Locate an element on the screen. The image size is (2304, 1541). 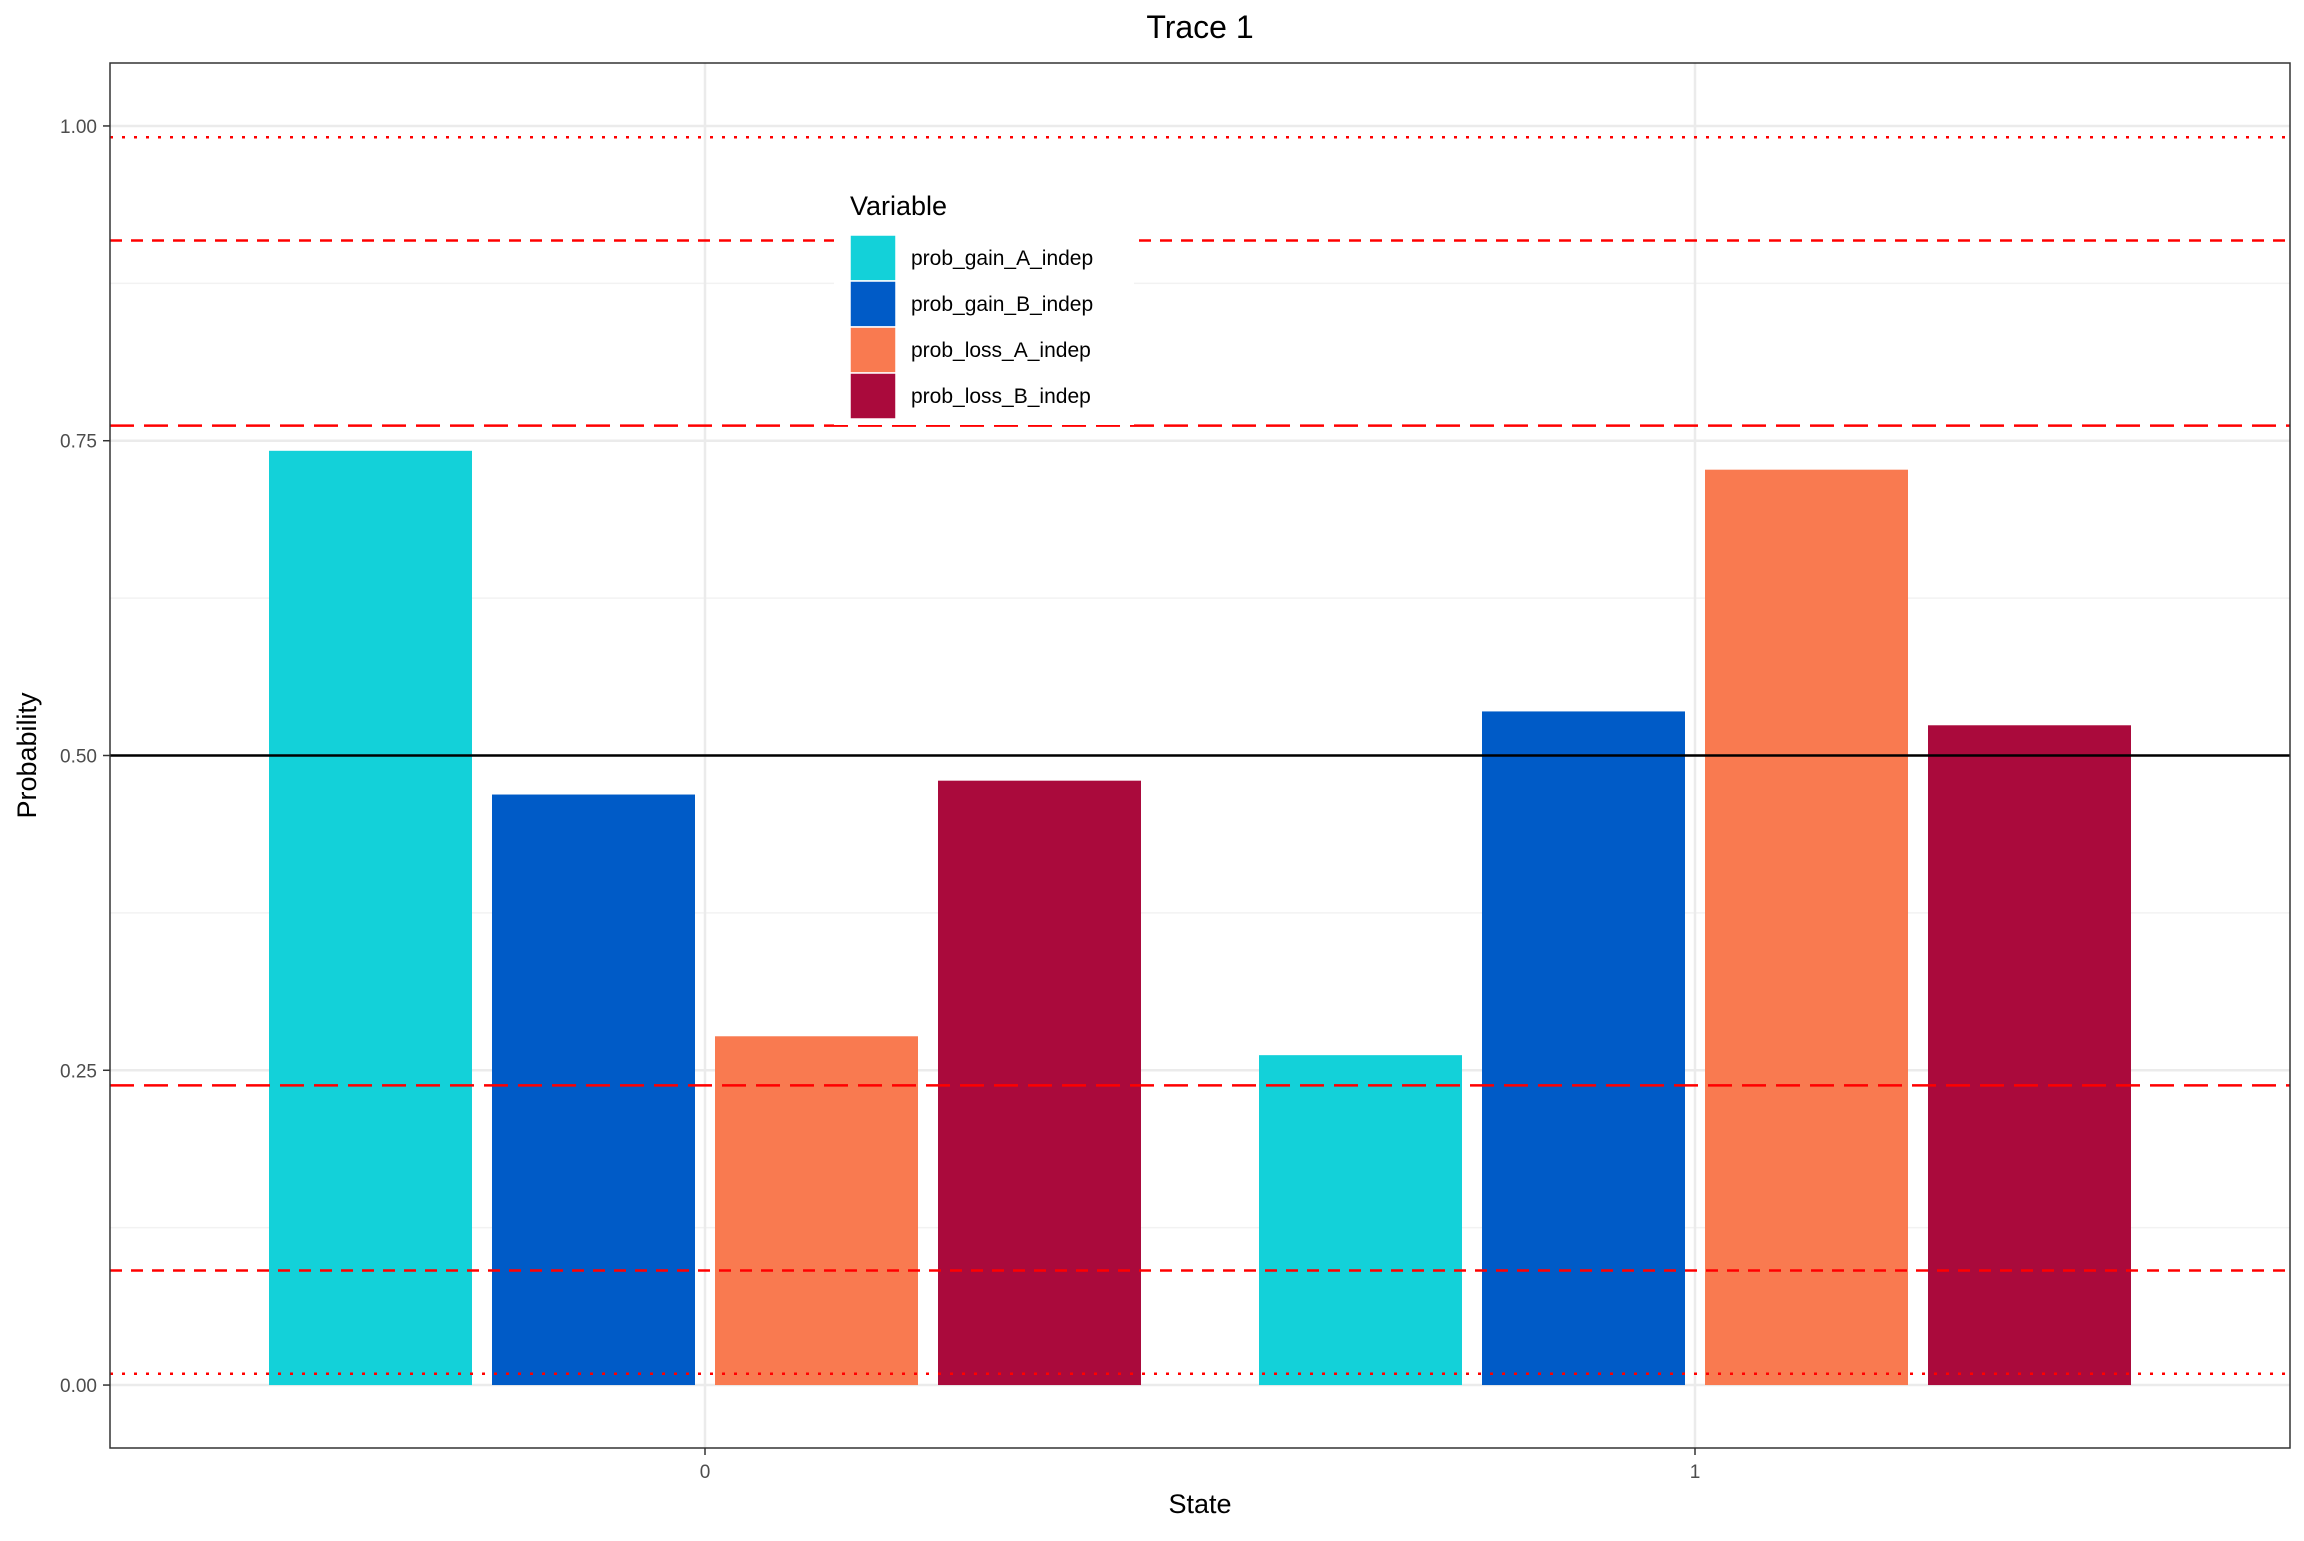
y-axis-title: Probability is located at coordinates (27, 755).